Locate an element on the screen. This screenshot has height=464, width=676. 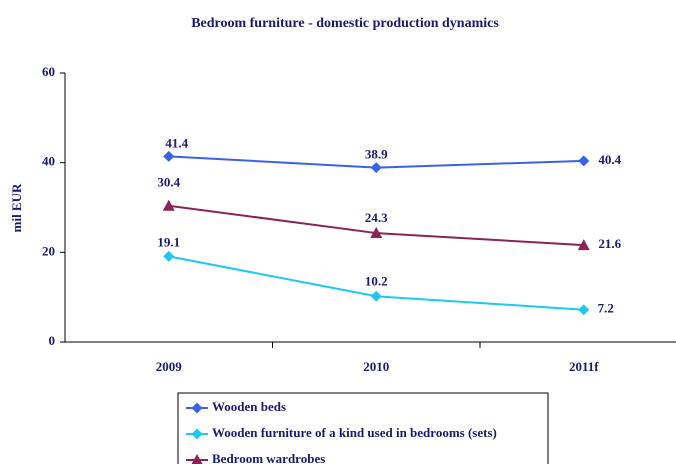
data-label: 21.6 is located at coordinates (609, 243).